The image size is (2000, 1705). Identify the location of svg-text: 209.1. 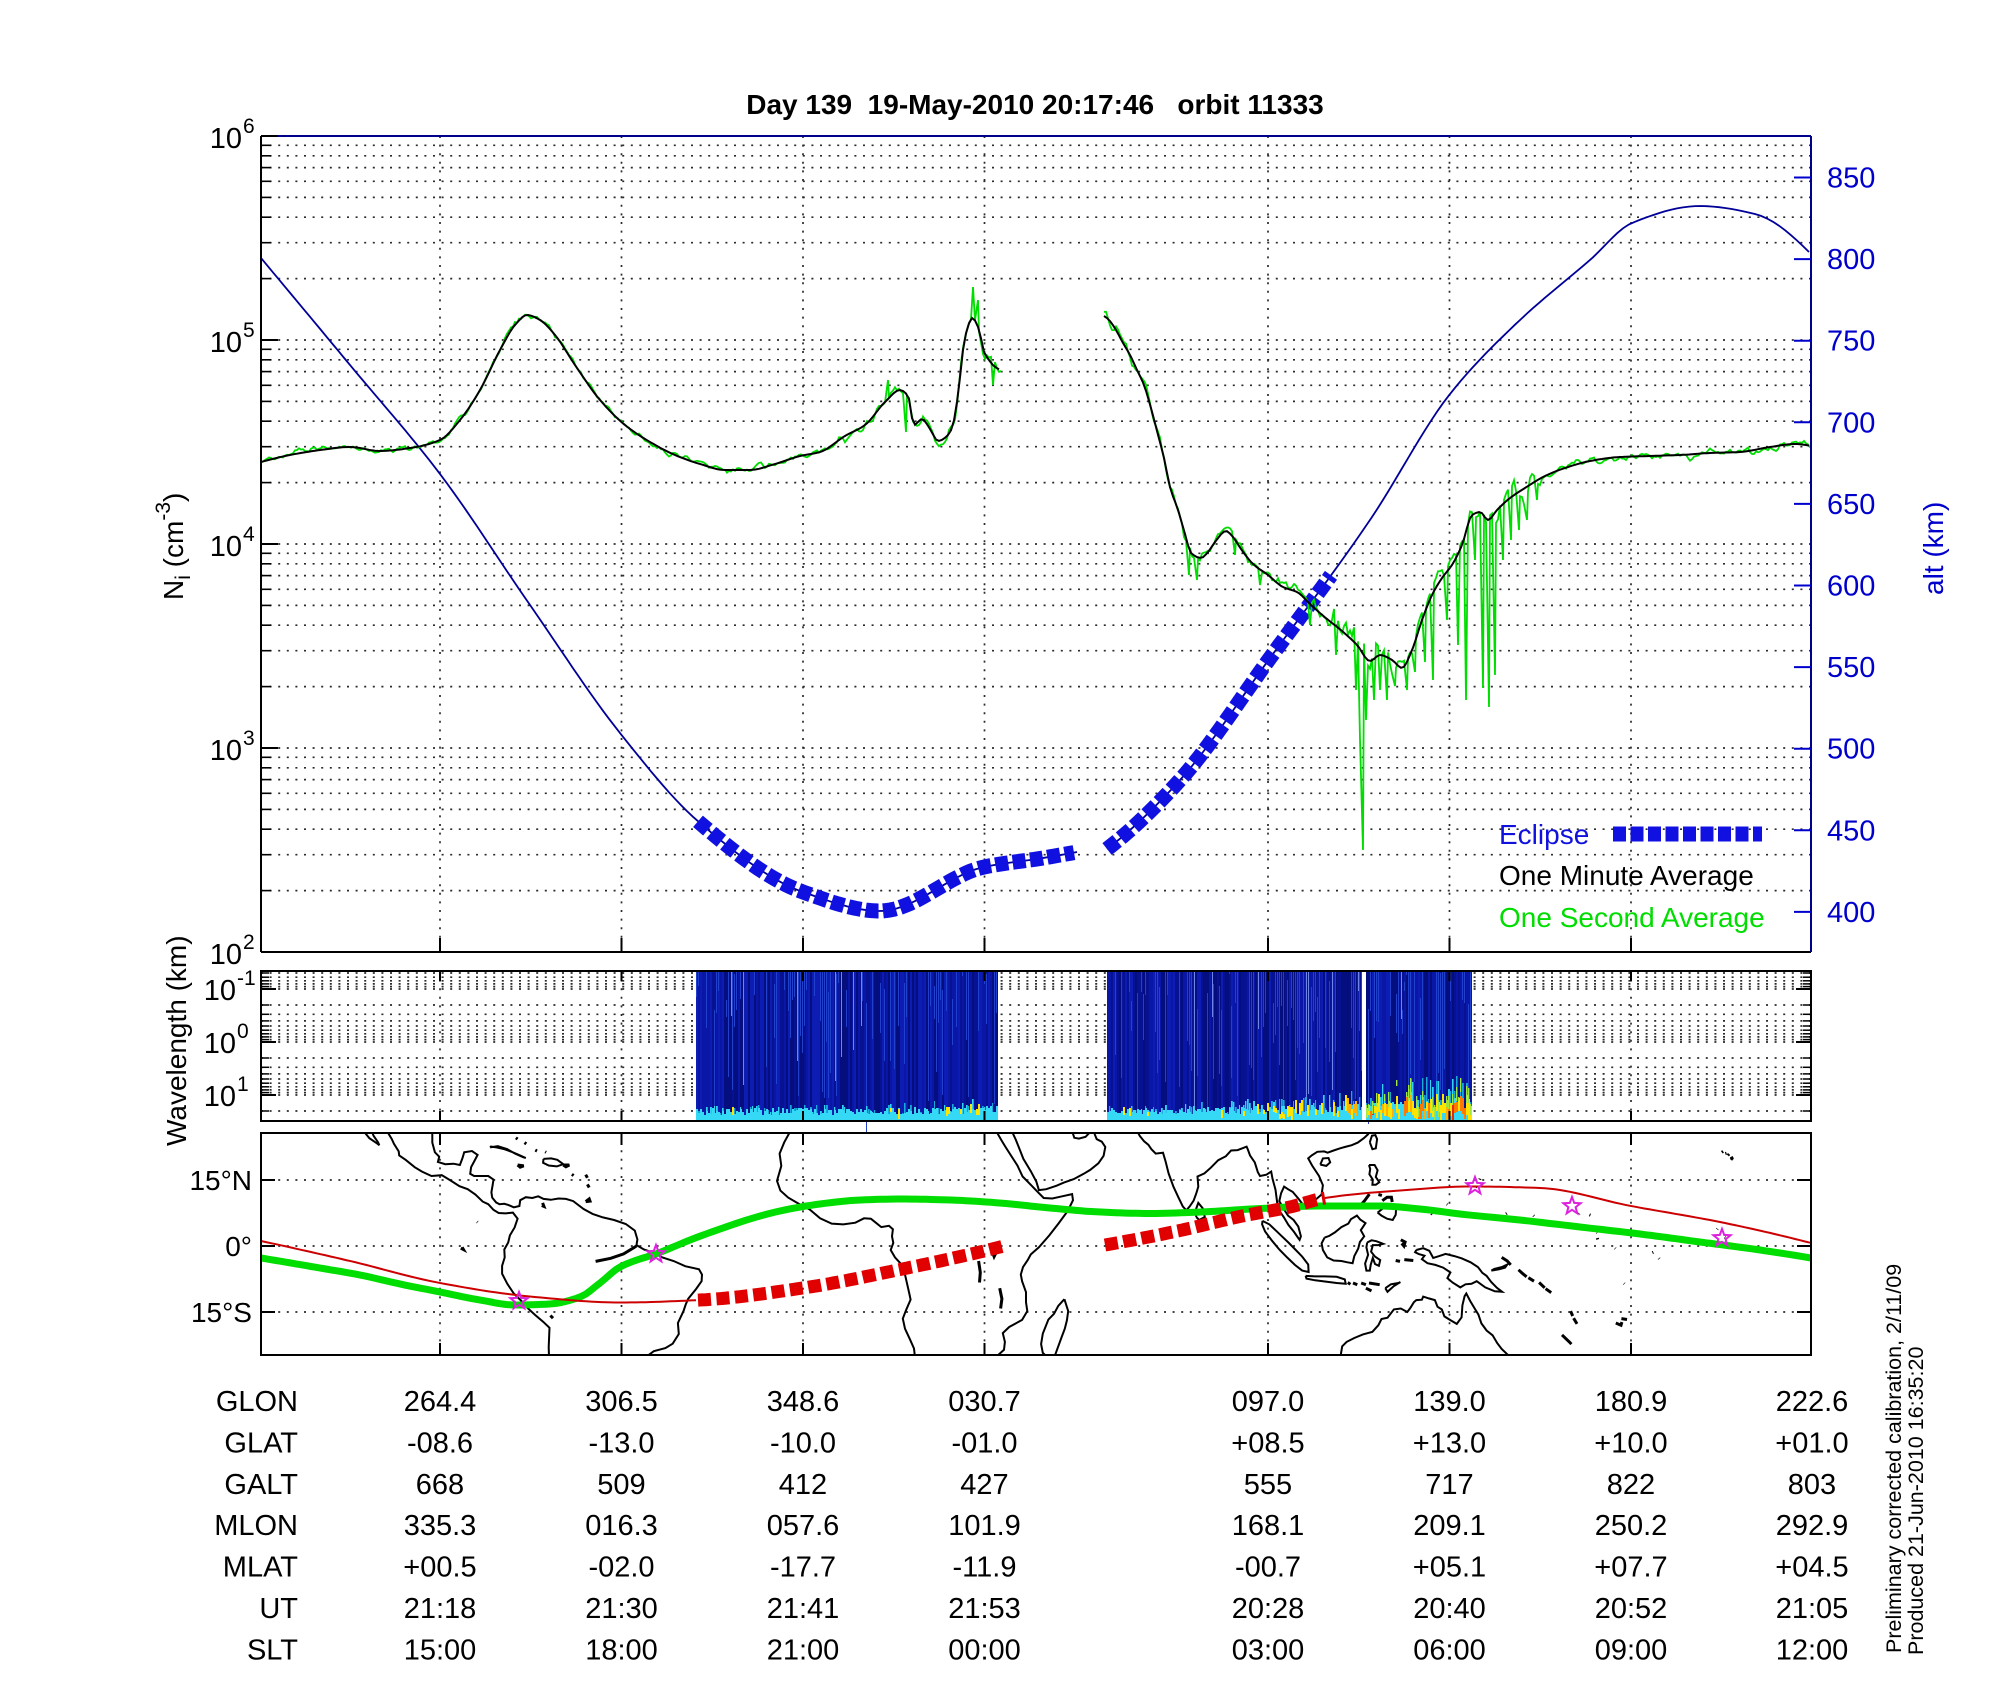
(1449, 1526).